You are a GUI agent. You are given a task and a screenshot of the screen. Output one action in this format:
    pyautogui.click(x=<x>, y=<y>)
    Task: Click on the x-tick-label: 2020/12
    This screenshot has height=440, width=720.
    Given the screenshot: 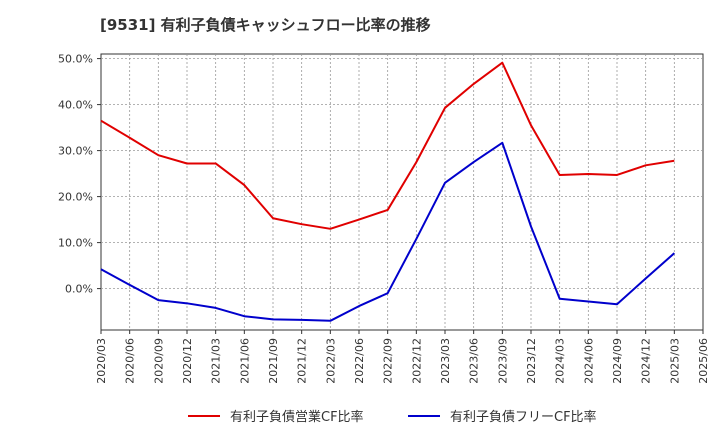 What is the action you would take?
    pyautogui.click(x=187, y=361)
    